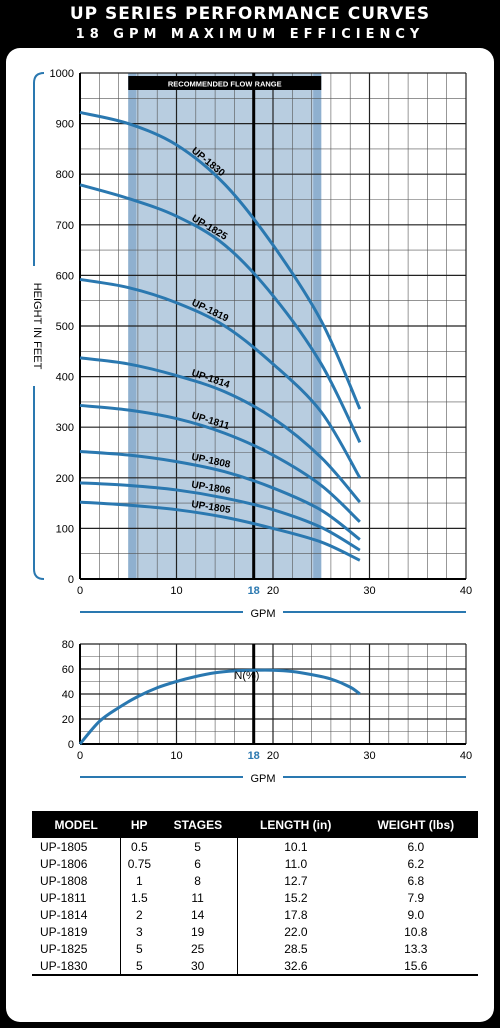 Image resolution: width=500 pixels, height=1028 pixels. Describe the element at coordinates (250, 14) in the screenshot. I see `page-title: UP SERIES PERFORMANCE CURVES` at that location.